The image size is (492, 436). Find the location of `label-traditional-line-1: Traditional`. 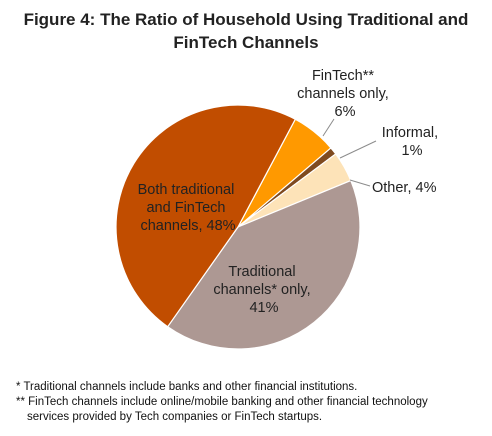

label-traditional-line-1: Traditional is located at coordinates (261, 272).